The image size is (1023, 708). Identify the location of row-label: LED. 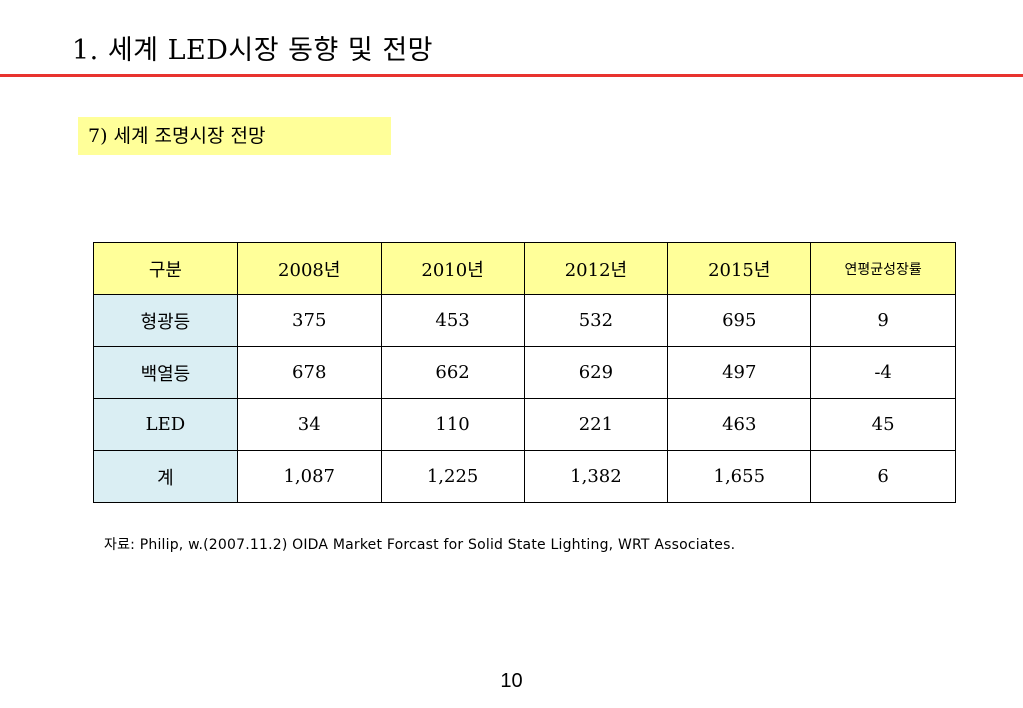
(165, 424).